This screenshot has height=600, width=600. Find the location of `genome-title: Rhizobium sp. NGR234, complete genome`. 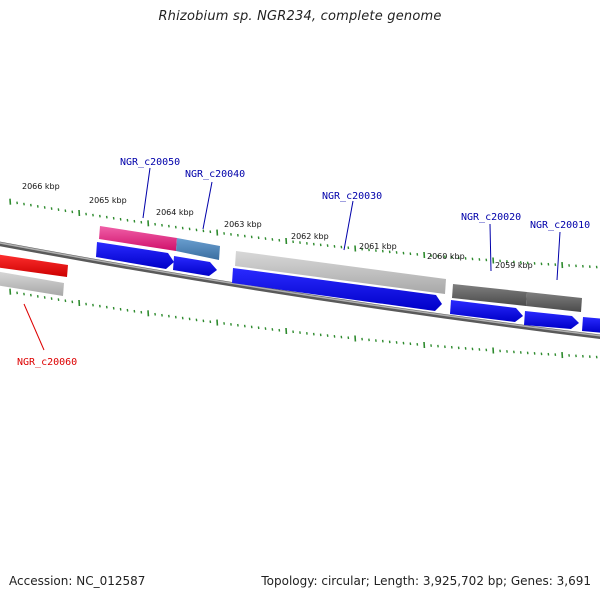

genome-title: Rhizobium sp. NGR234, complete genome is located at coordinates (300, 16).